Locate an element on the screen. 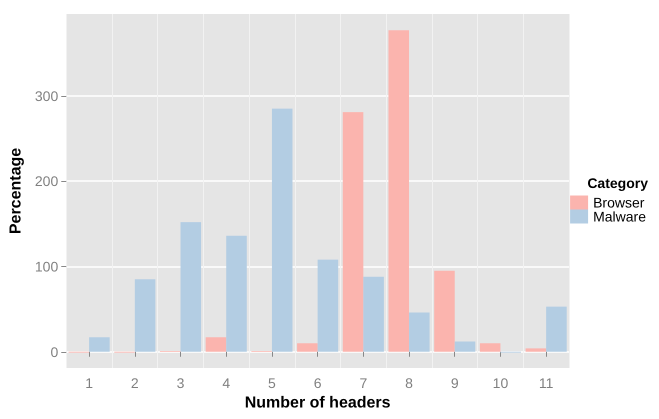 The width and height of the screenshot is (659, 419). y-tick-label: 100 is located at coordinates (46, 266).